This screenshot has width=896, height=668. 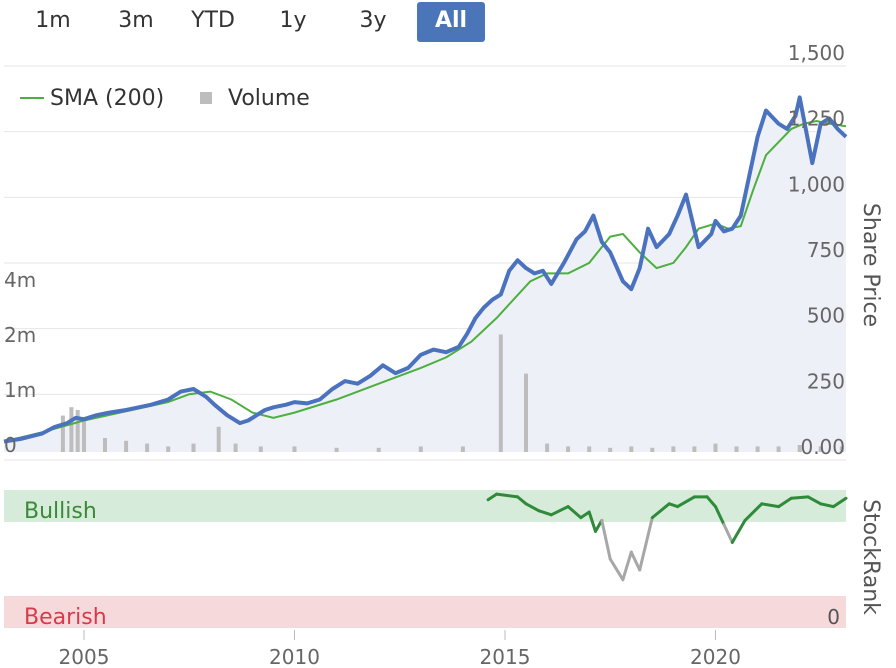 What do you see at coordinates (165, 98) in the screenshot?
I see `legend: SMA (200) Volume` at bounding box center [165, 98].